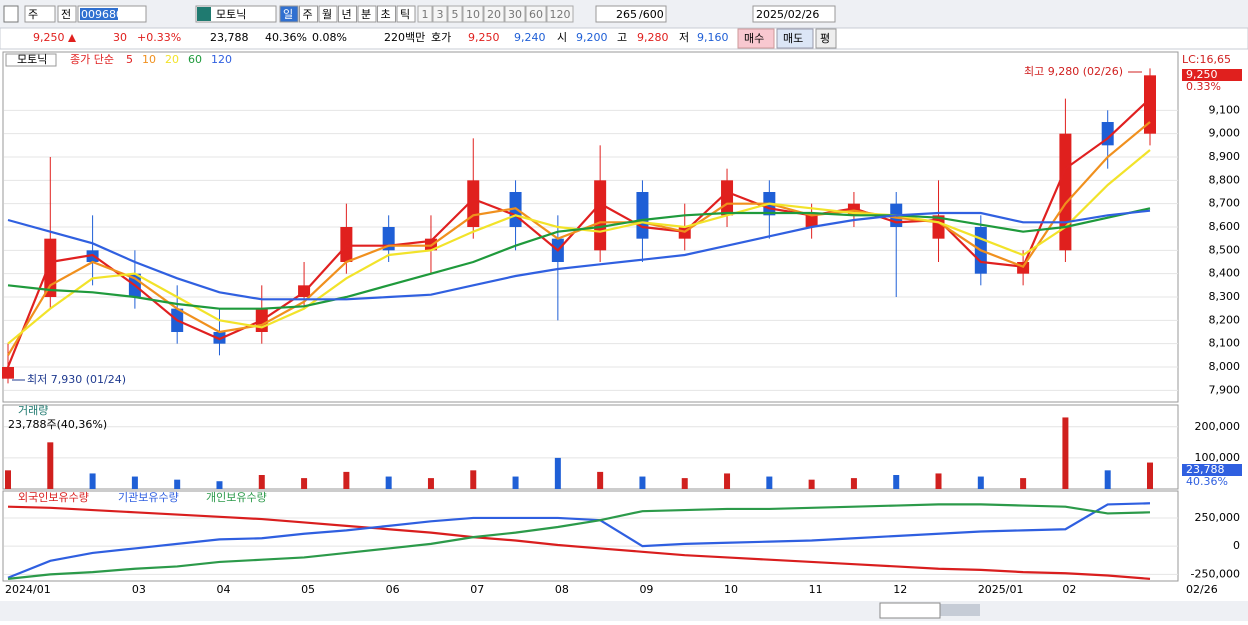  I want to click on avg-btn, so click(826, 38).